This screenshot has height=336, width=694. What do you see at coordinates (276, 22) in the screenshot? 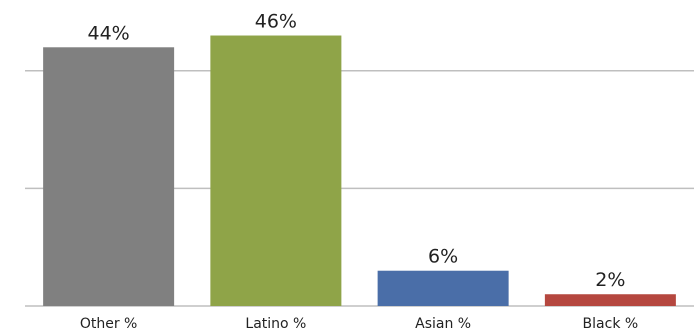
I see `data-label-latino: 46%` at bounding box center [276, 22].